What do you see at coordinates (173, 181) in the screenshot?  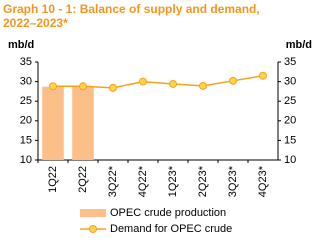 I see `x-tick-label: 1Q23*` at bounding box center [173, 181].